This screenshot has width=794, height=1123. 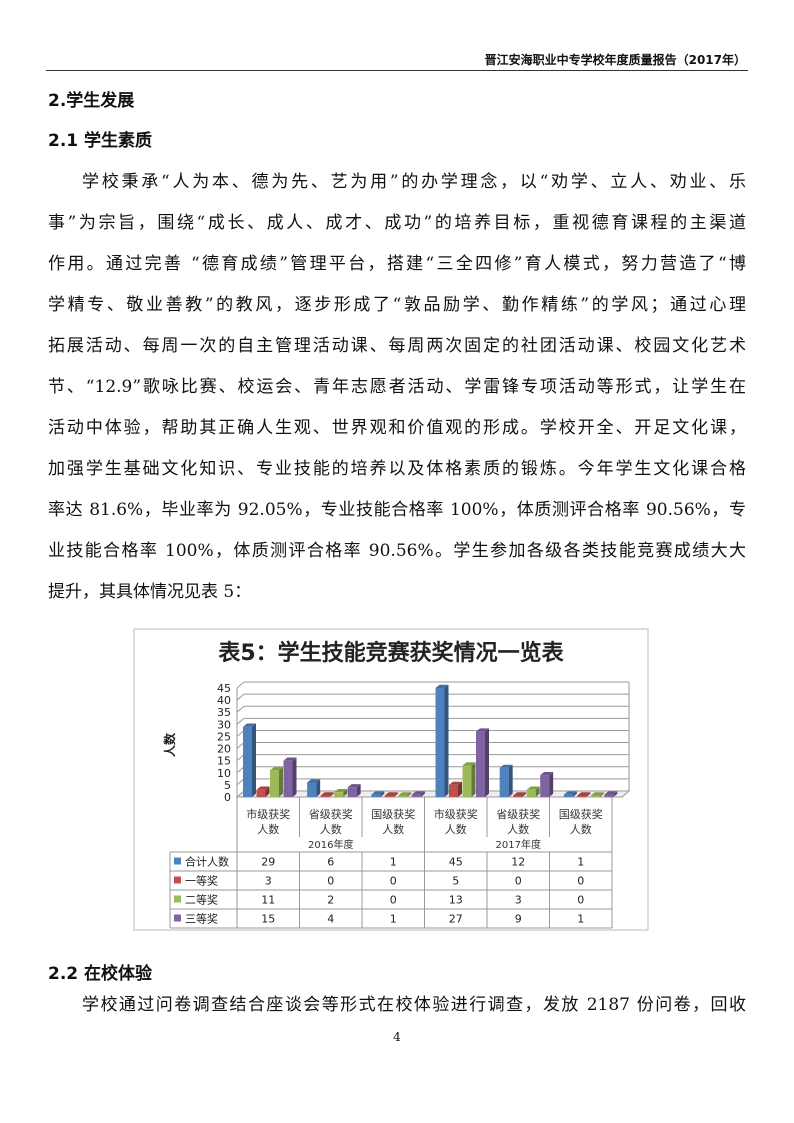 I want to click on data-label: 15, so click(x=268, y=919).